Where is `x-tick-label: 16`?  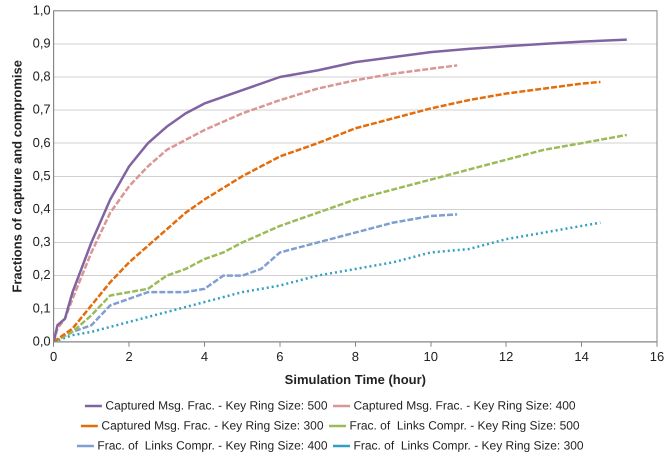
x-tick-label: 16 is located at coordinates (657, 356).